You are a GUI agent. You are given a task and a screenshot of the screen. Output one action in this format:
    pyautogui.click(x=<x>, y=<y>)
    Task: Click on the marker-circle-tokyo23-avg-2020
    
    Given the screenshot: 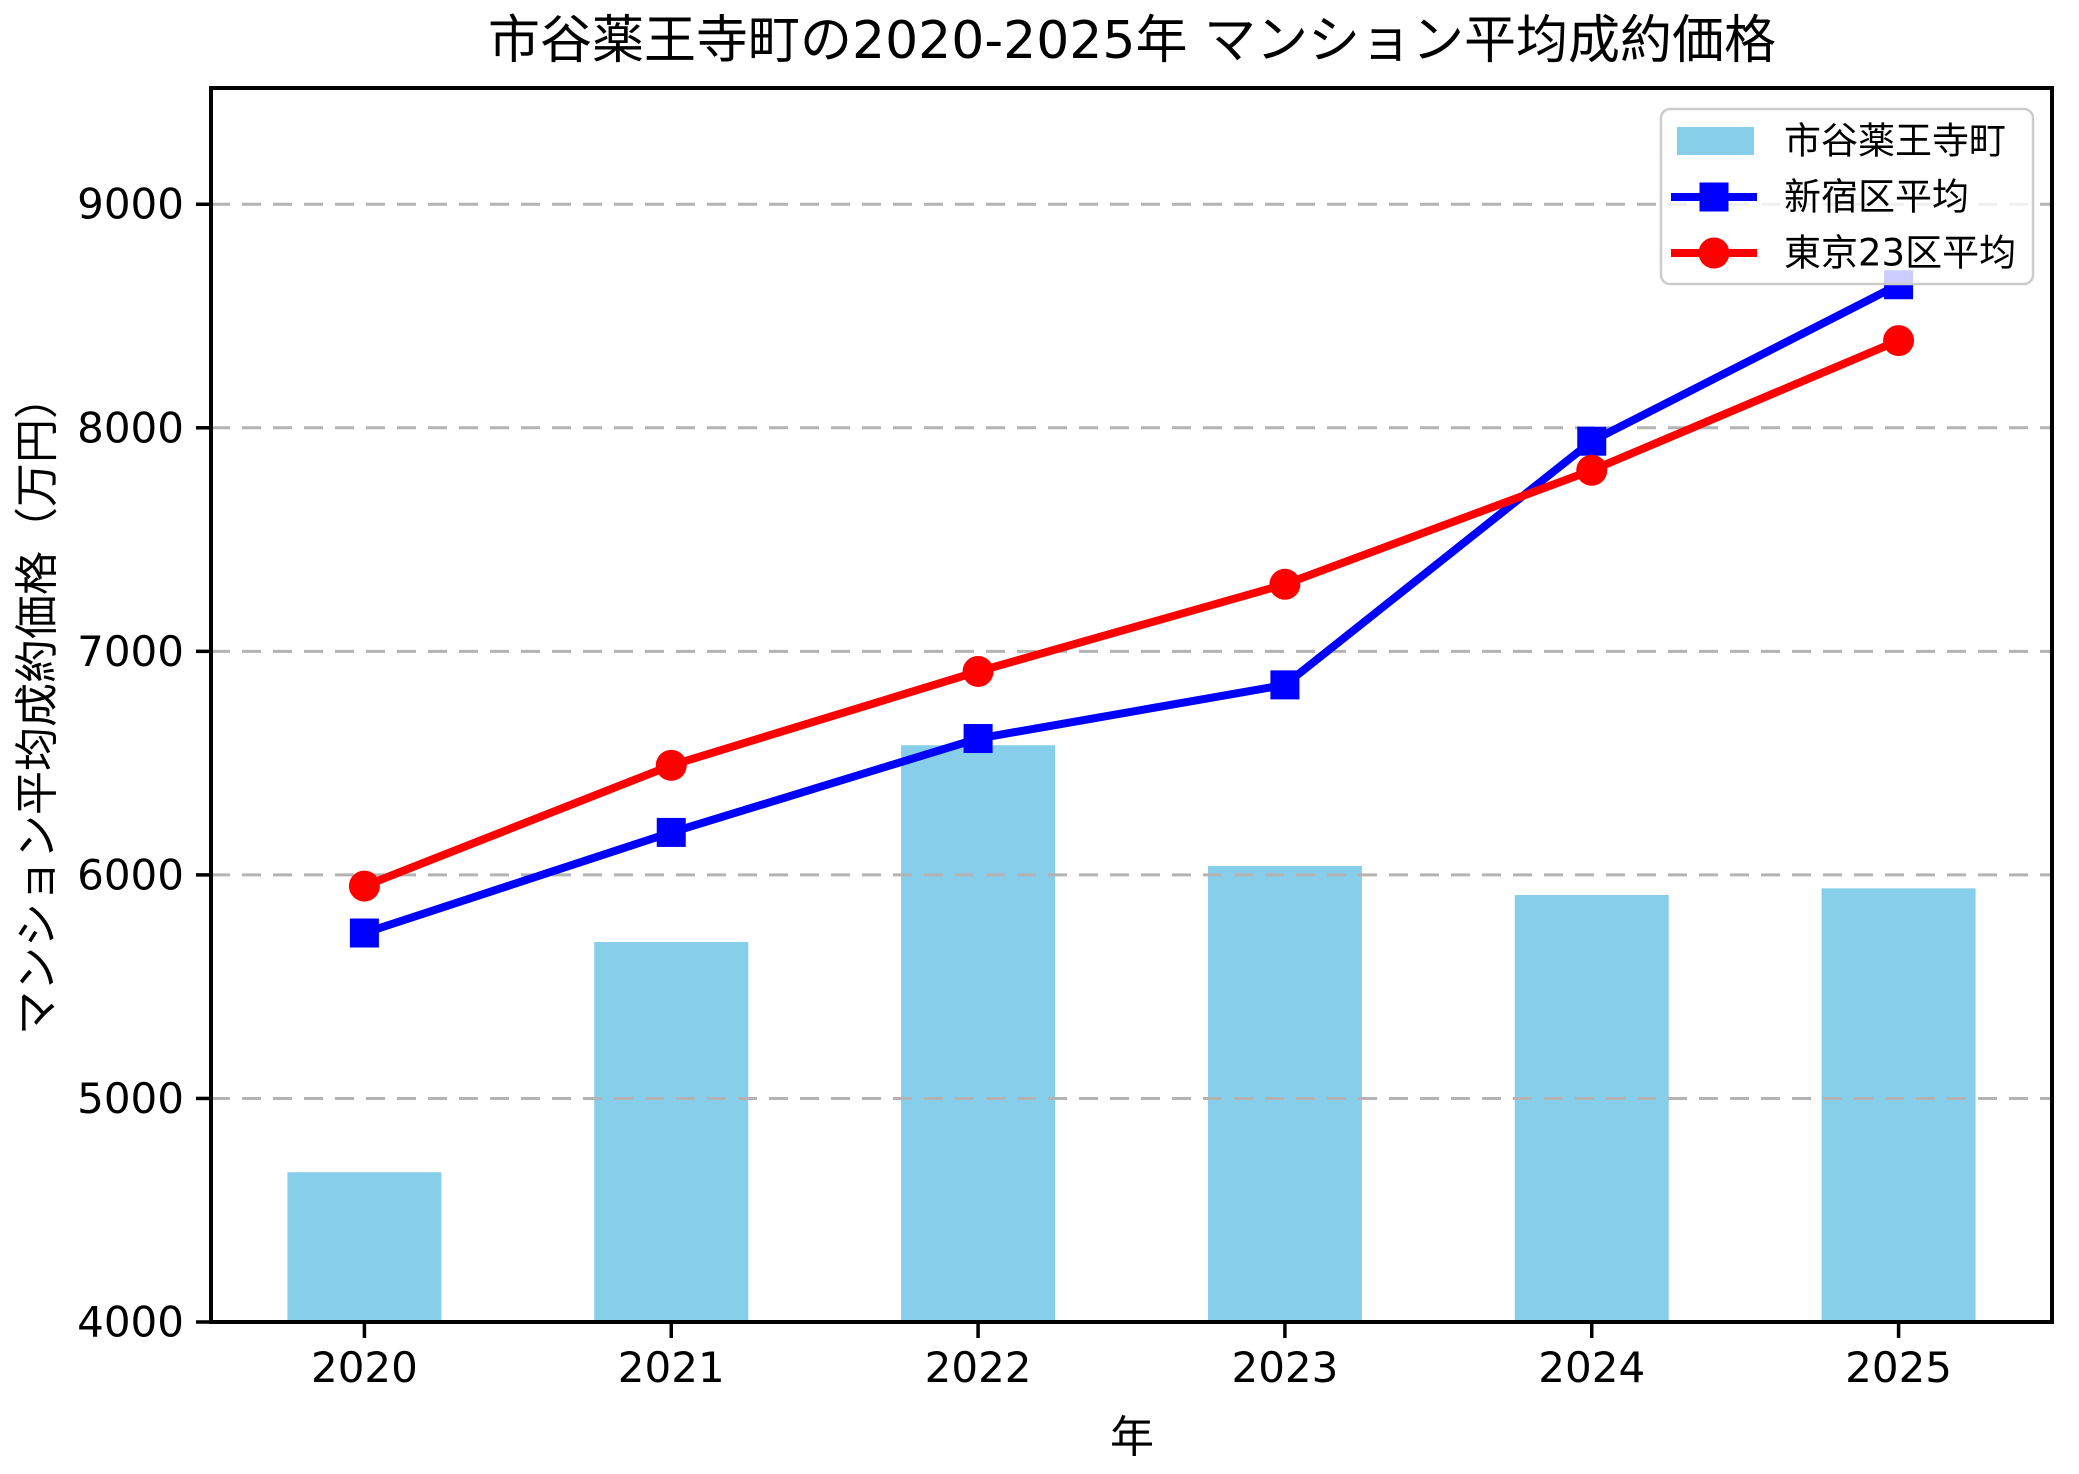 What is the action you would take?
    pyautogui.click(x=364, y=886)
    